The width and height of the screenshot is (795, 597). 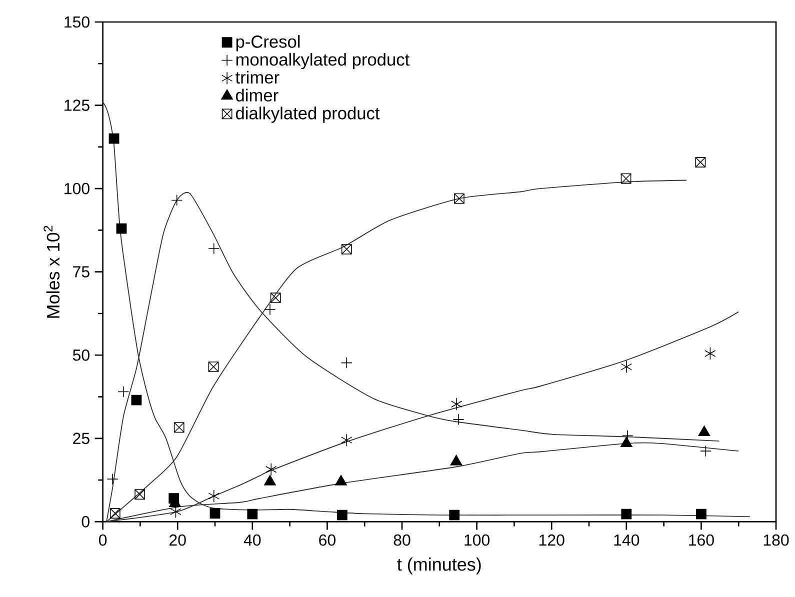 I want to click on legend-label: p-Cresol, so click(x=268, y=43).